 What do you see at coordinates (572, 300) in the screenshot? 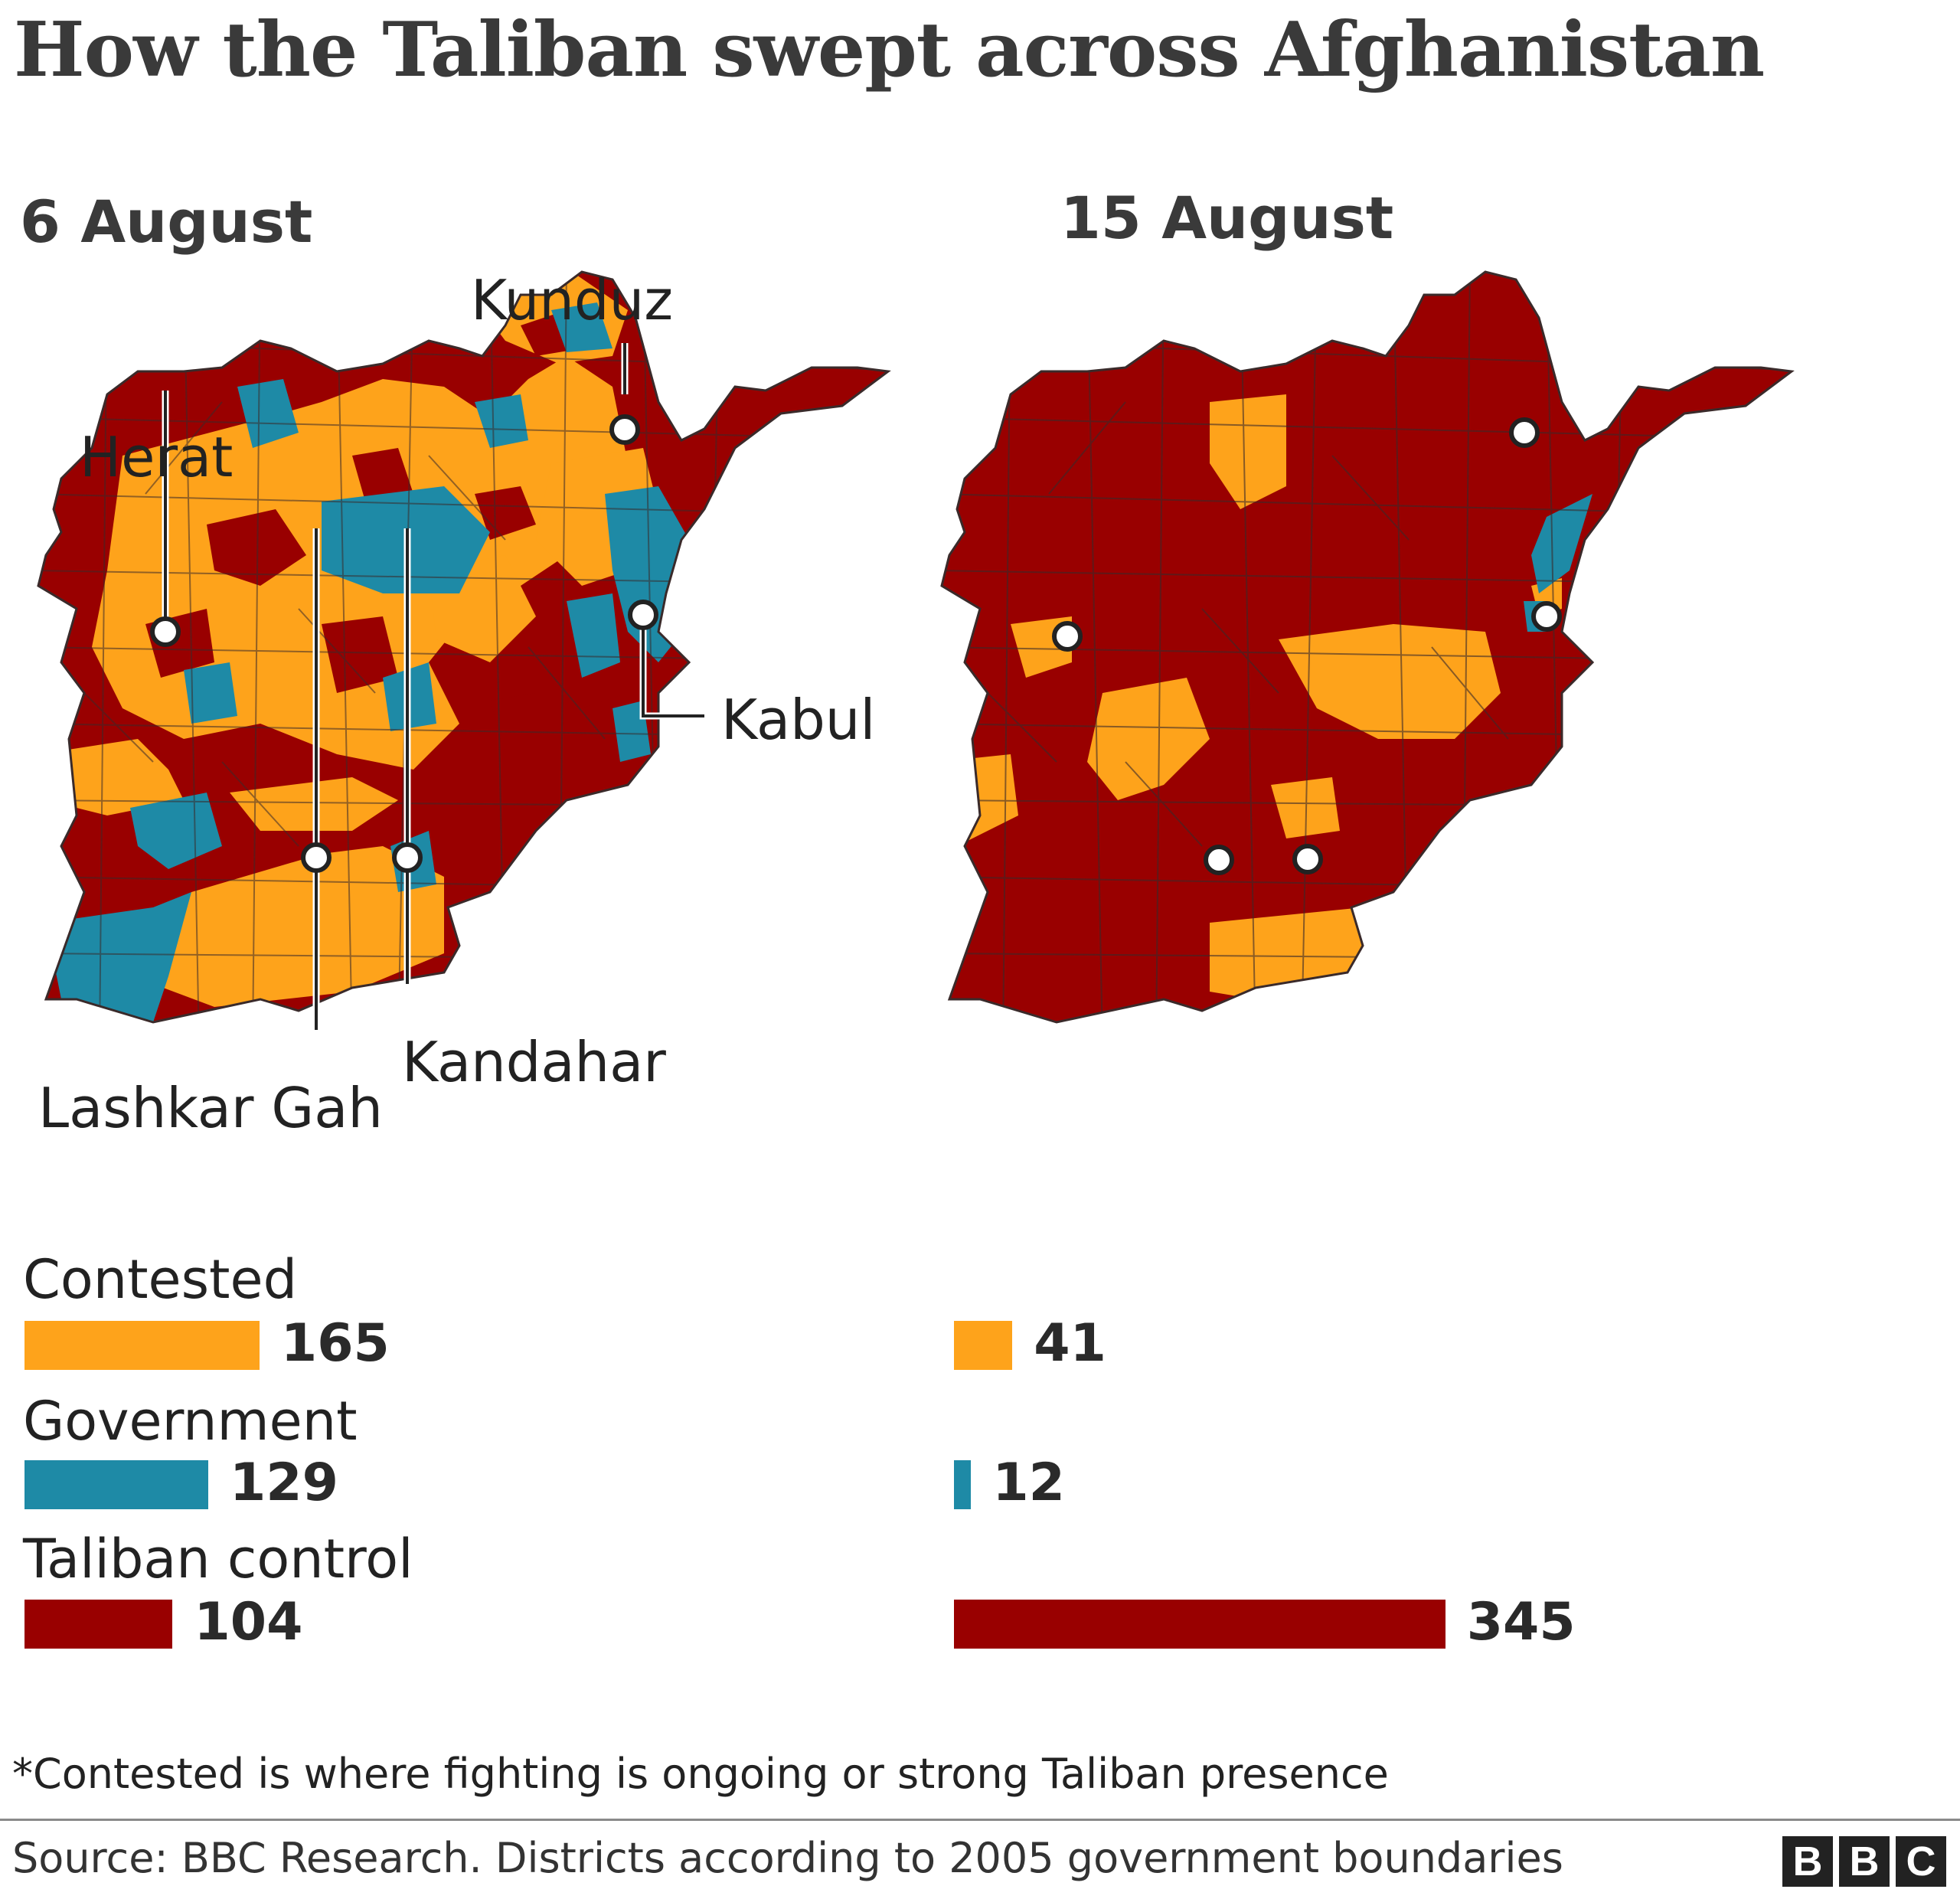
I see `city-label-kunduz: Kunduz` at bounding box center [572, 300].